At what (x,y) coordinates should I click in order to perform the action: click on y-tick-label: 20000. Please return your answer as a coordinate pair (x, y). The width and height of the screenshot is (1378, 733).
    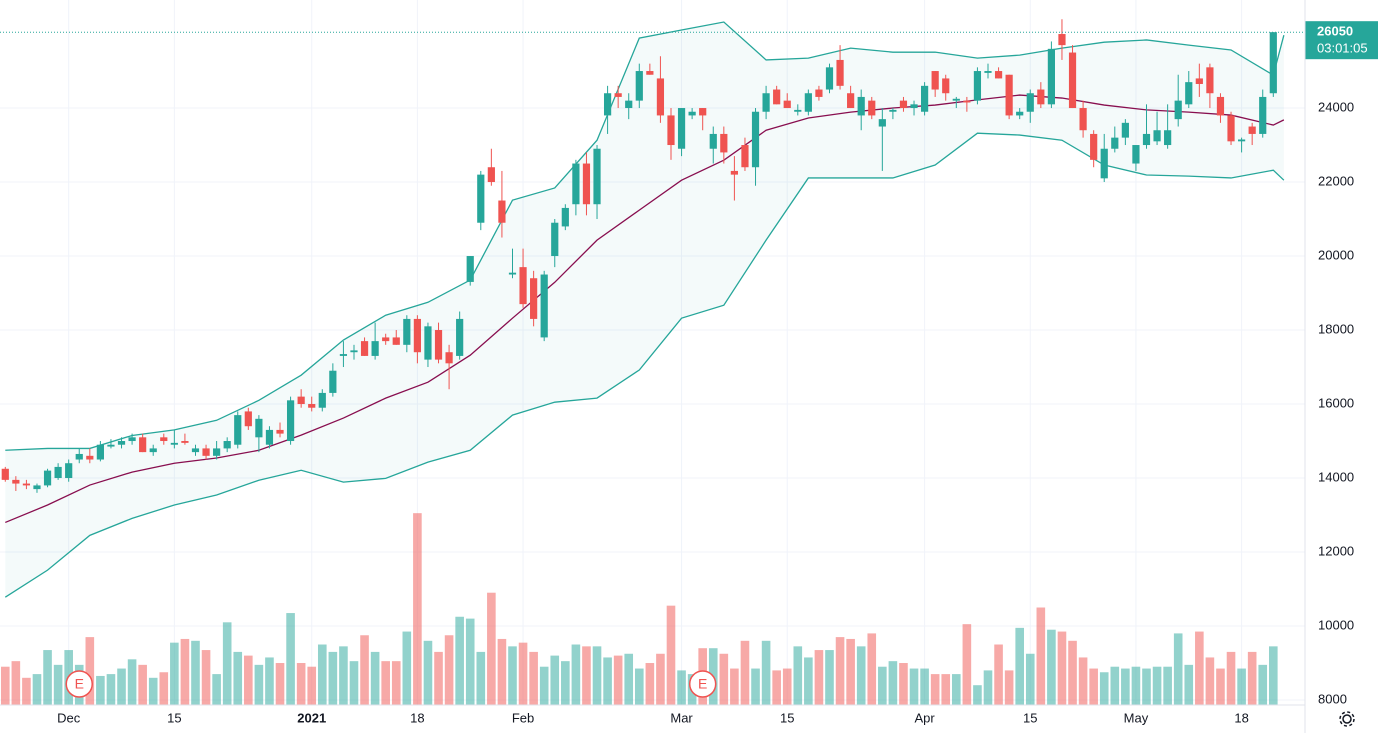
    Looking at the image, I should click on (1336, 254).